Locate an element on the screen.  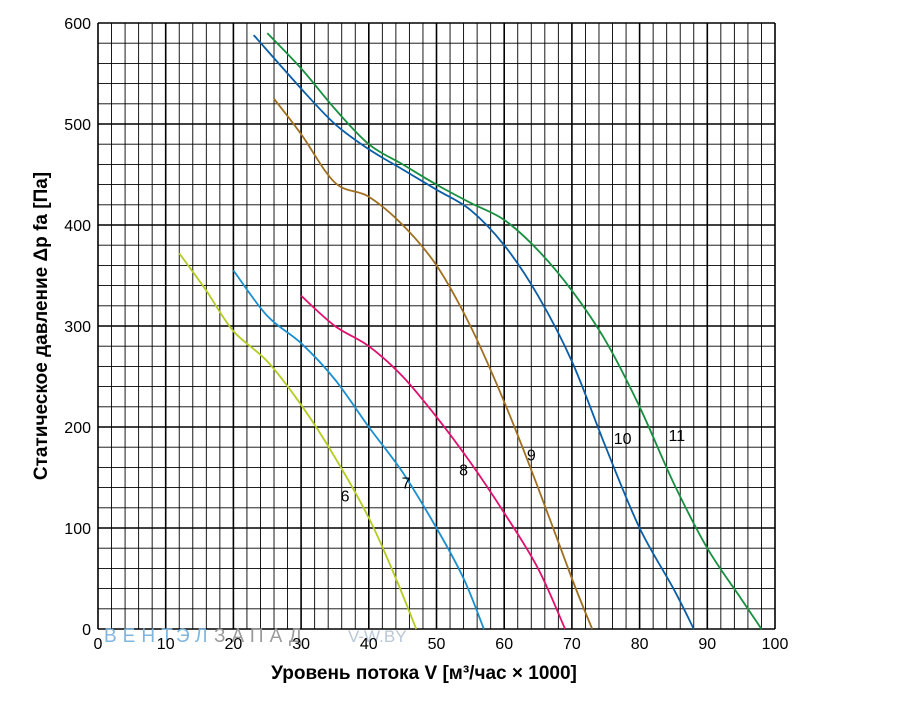
x-tick-label: 80 is located at coordinates (640, 644).